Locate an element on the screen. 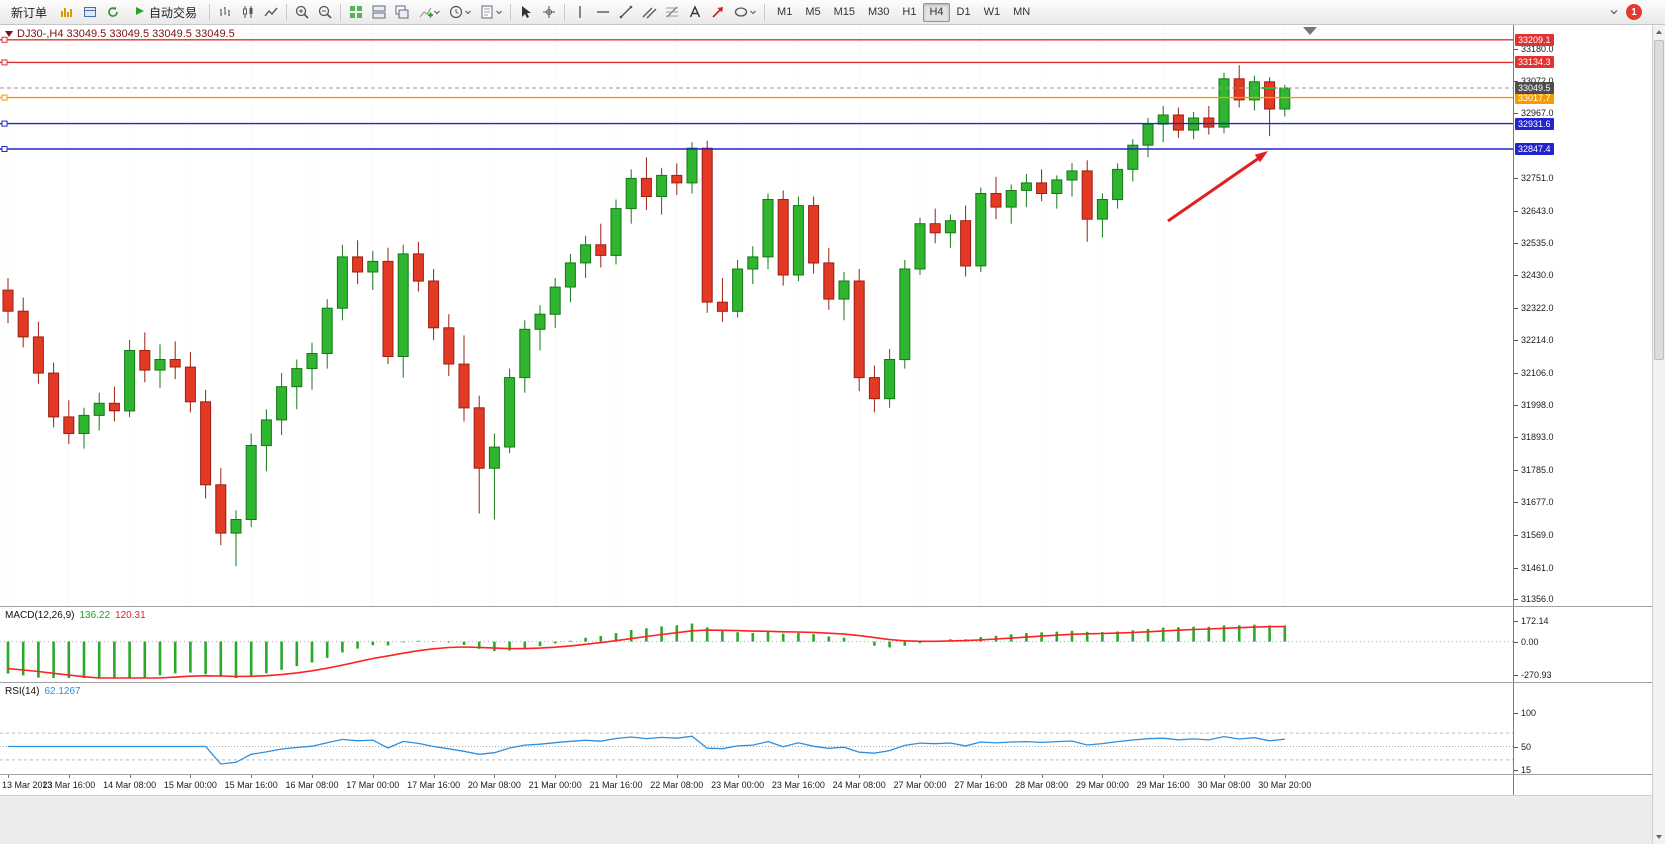  timeframe-d1-button: D1 is located at coordinates (963, 12).